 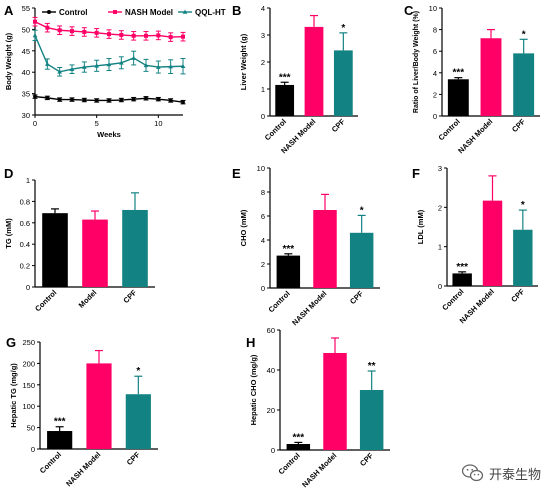 I want to click on category-label: Model, so click(x=88, y=299).